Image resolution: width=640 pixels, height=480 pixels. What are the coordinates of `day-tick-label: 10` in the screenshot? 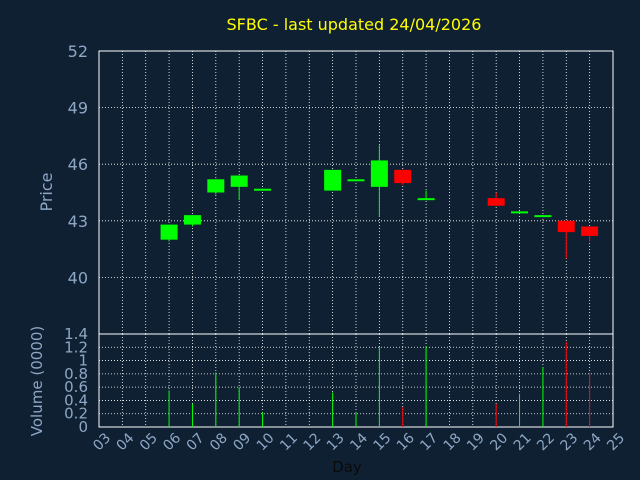 It's located at (266, 442).